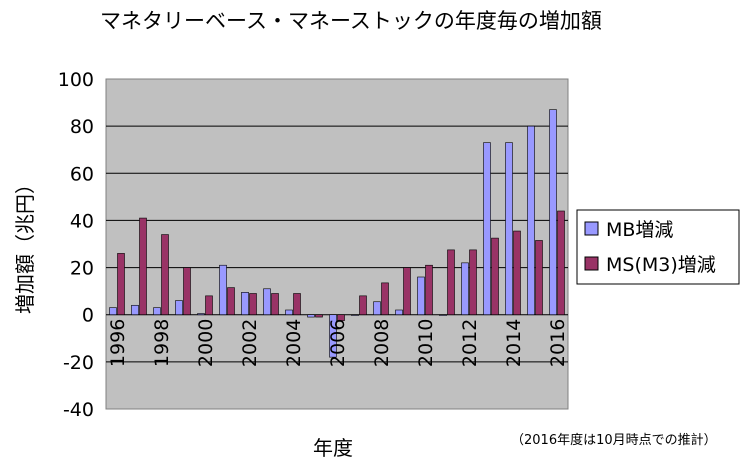  Describe the element at coordinates (165, 275) in the screenshot. I see `bar-ms-1998` at that location.